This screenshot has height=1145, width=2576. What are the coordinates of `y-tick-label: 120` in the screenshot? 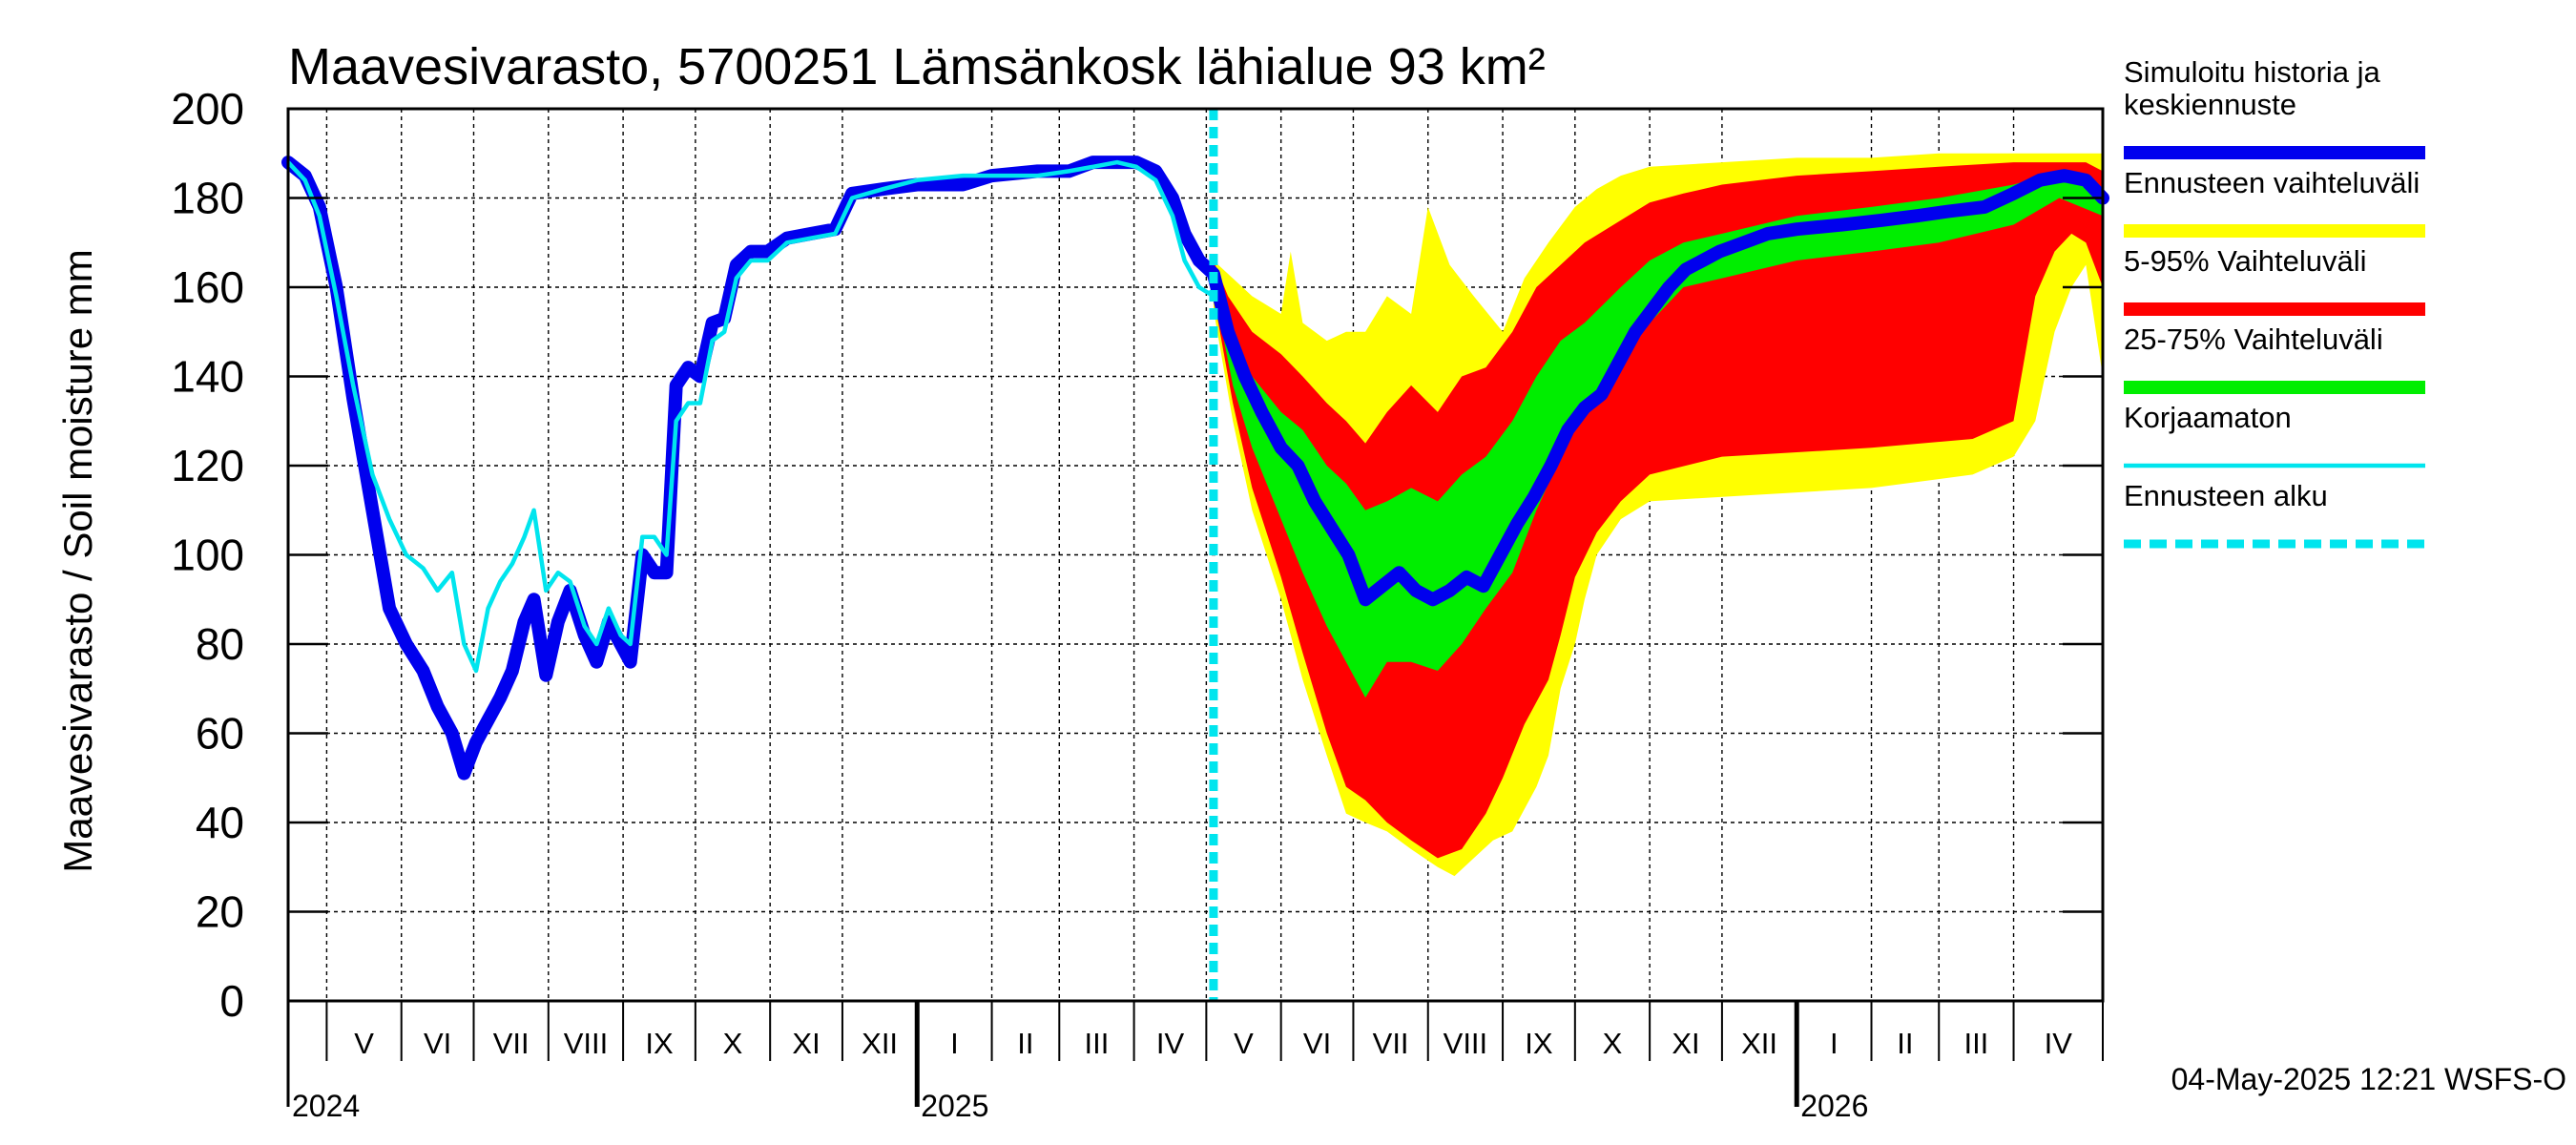 It's located at (207, 465).